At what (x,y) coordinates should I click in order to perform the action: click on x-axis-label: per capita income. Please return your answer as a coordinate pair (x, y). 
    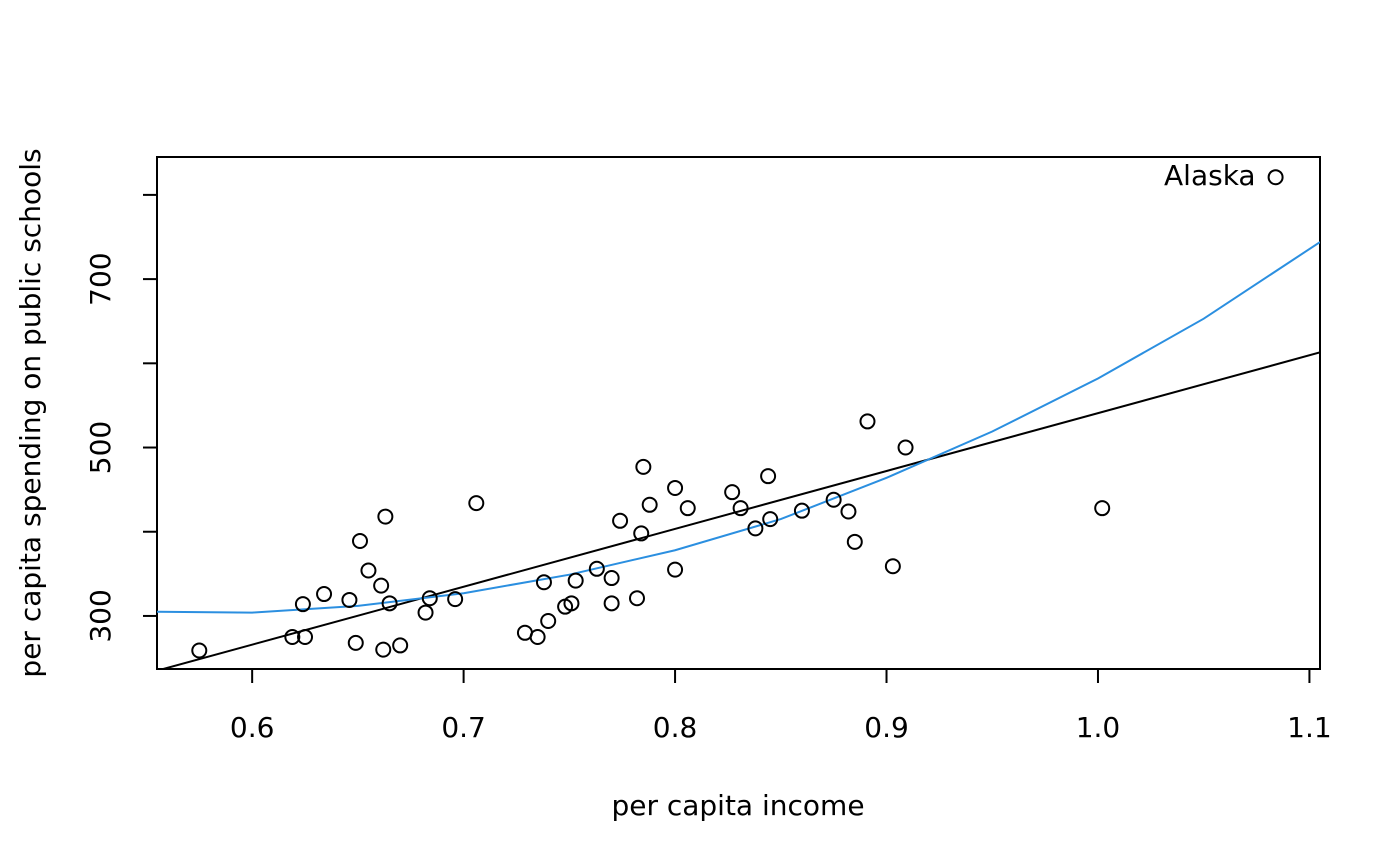
    Looking at the image, I should click on (737, 805).